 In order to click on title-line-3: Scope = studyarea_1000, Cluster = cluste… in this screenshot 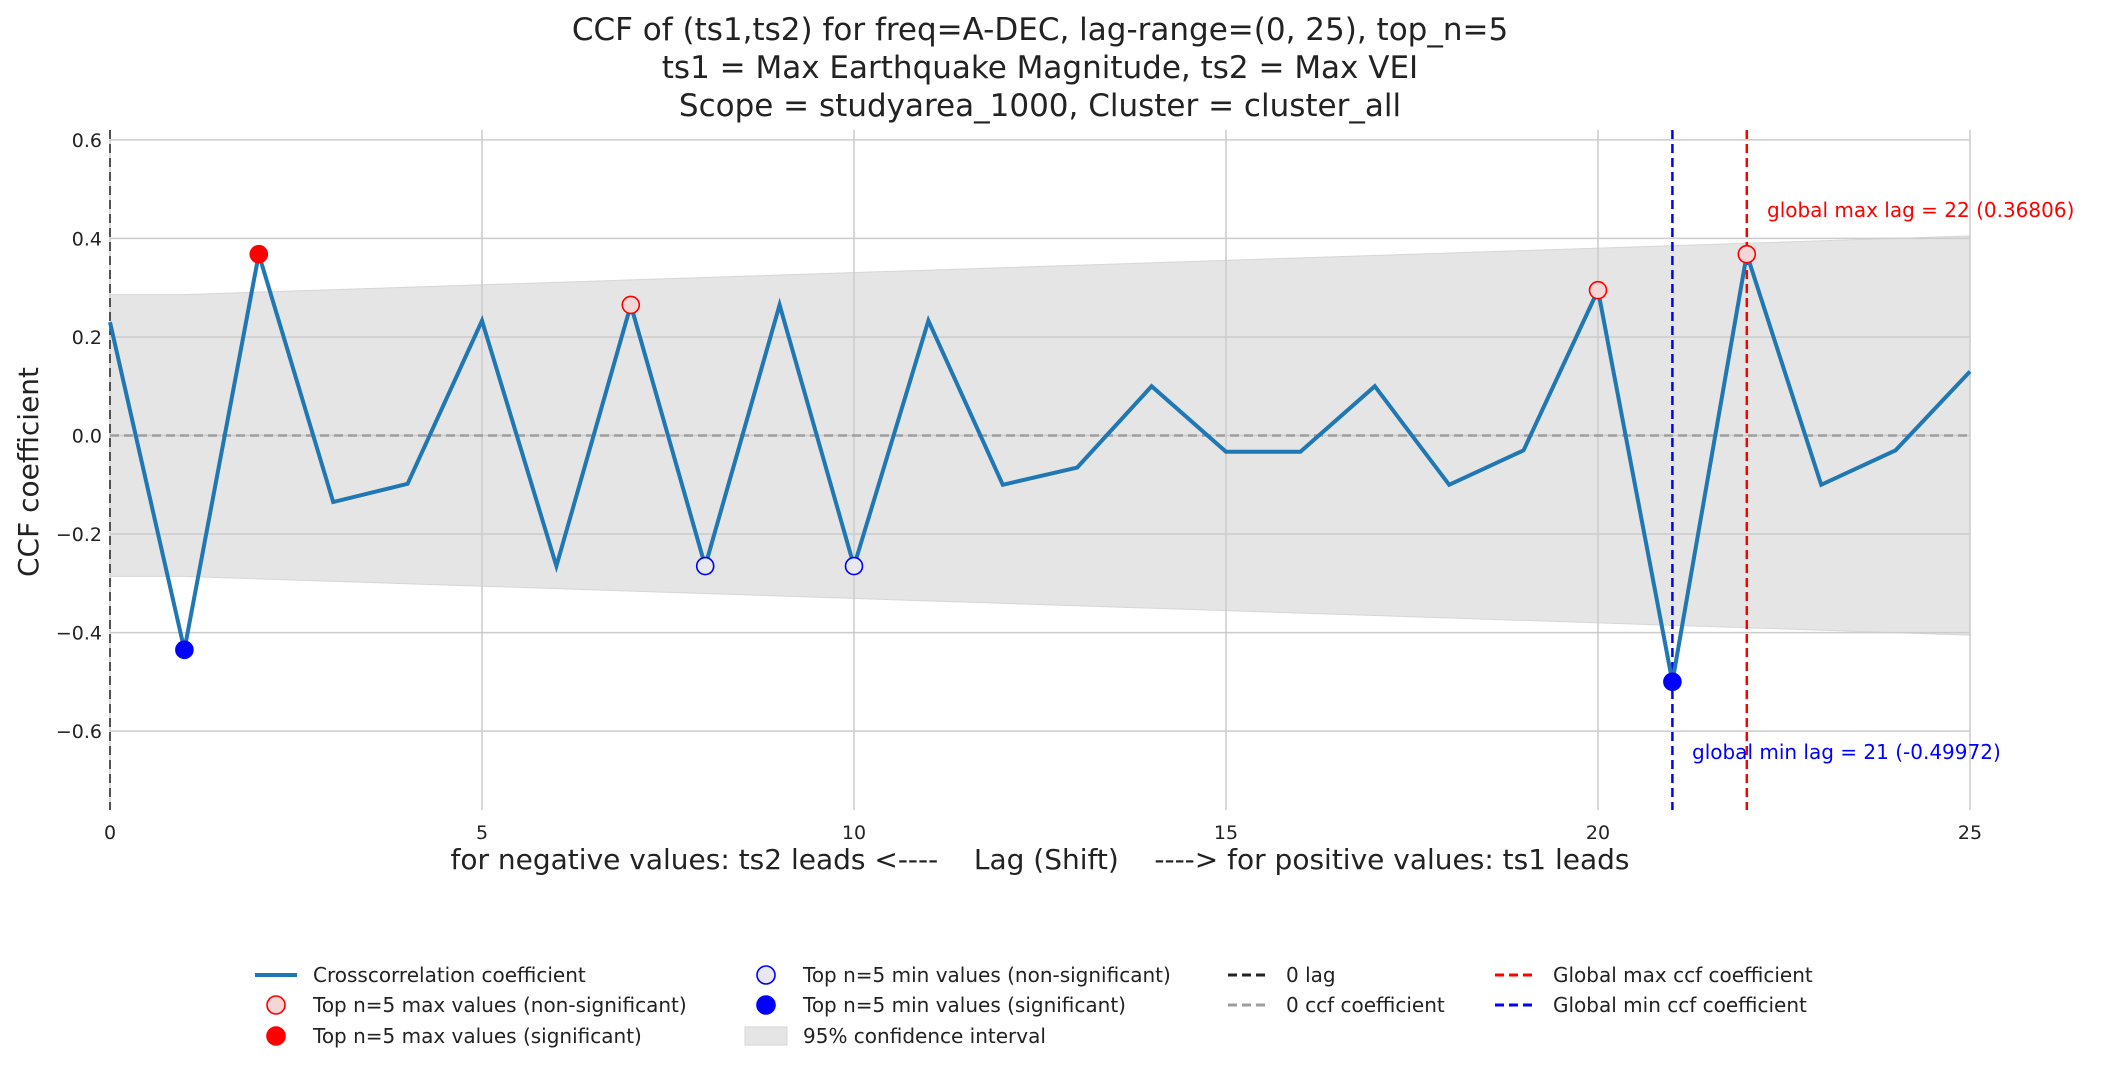, I will do `click(1040, 106)`.